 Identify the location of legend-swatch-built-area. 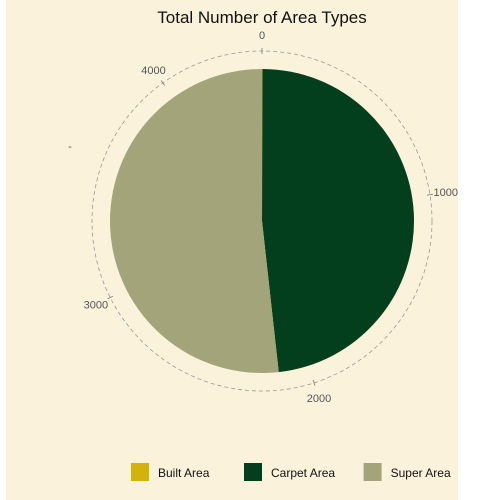
(140, 472).